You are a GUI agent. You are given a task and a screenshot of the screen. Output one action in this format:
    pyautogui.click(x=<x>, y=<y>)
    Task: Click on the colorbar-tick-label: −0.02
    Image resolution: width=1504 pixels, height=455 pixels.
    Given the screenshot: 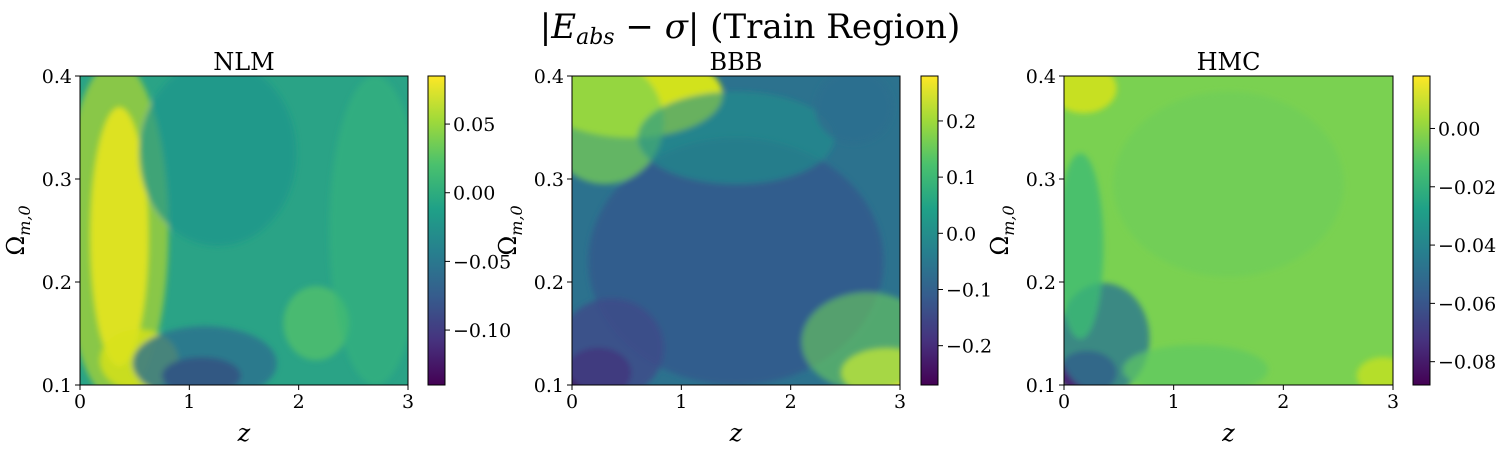 What is the action you would take?
    pyautogui.click(x=1467, y=188)
    